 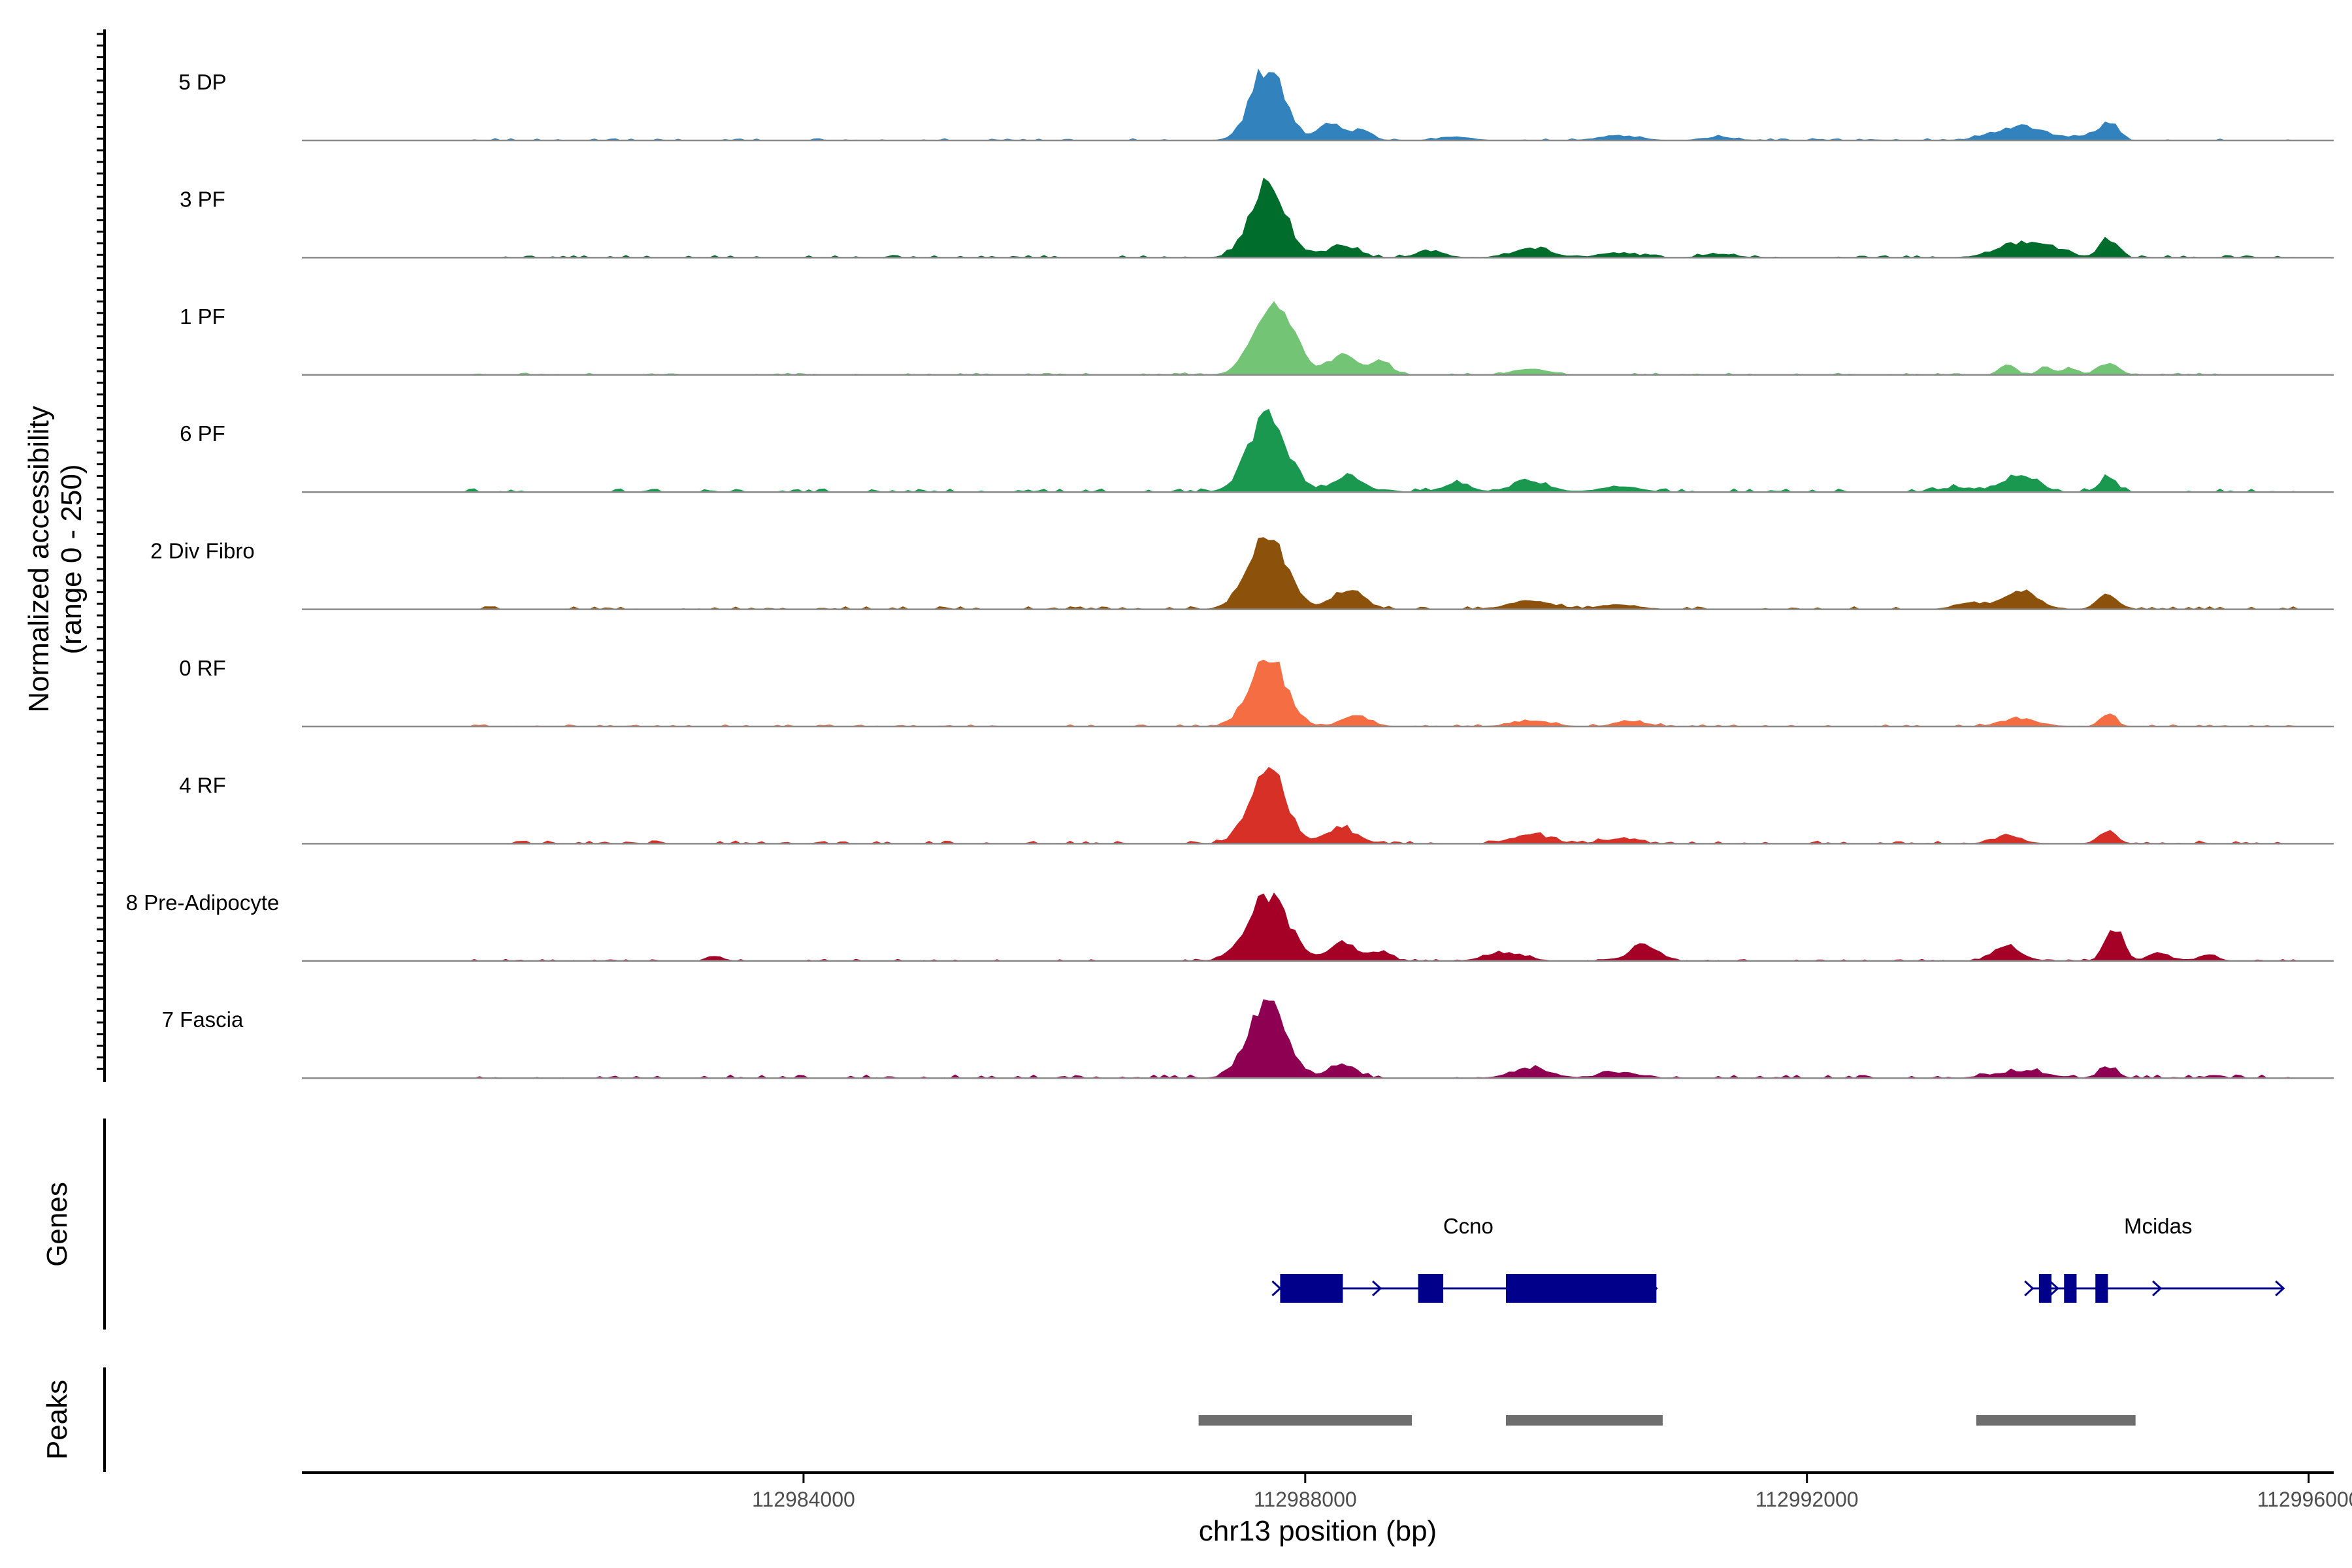 I want to click on track-6-pf: 6 PF, so click(x=1257, y=450).